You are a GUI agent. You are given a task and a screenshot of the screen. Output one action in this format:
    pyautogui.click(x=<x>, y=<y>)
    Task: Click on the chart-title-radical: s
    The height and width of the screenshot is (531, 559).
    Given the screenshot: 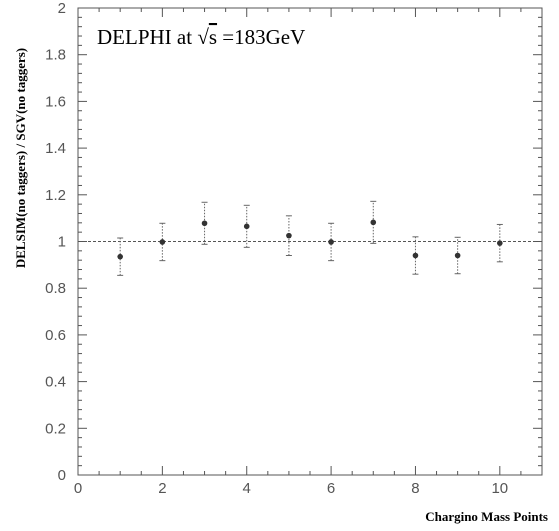 What is the action you would take?
    pyautogui.click(x=213, y=37)
    